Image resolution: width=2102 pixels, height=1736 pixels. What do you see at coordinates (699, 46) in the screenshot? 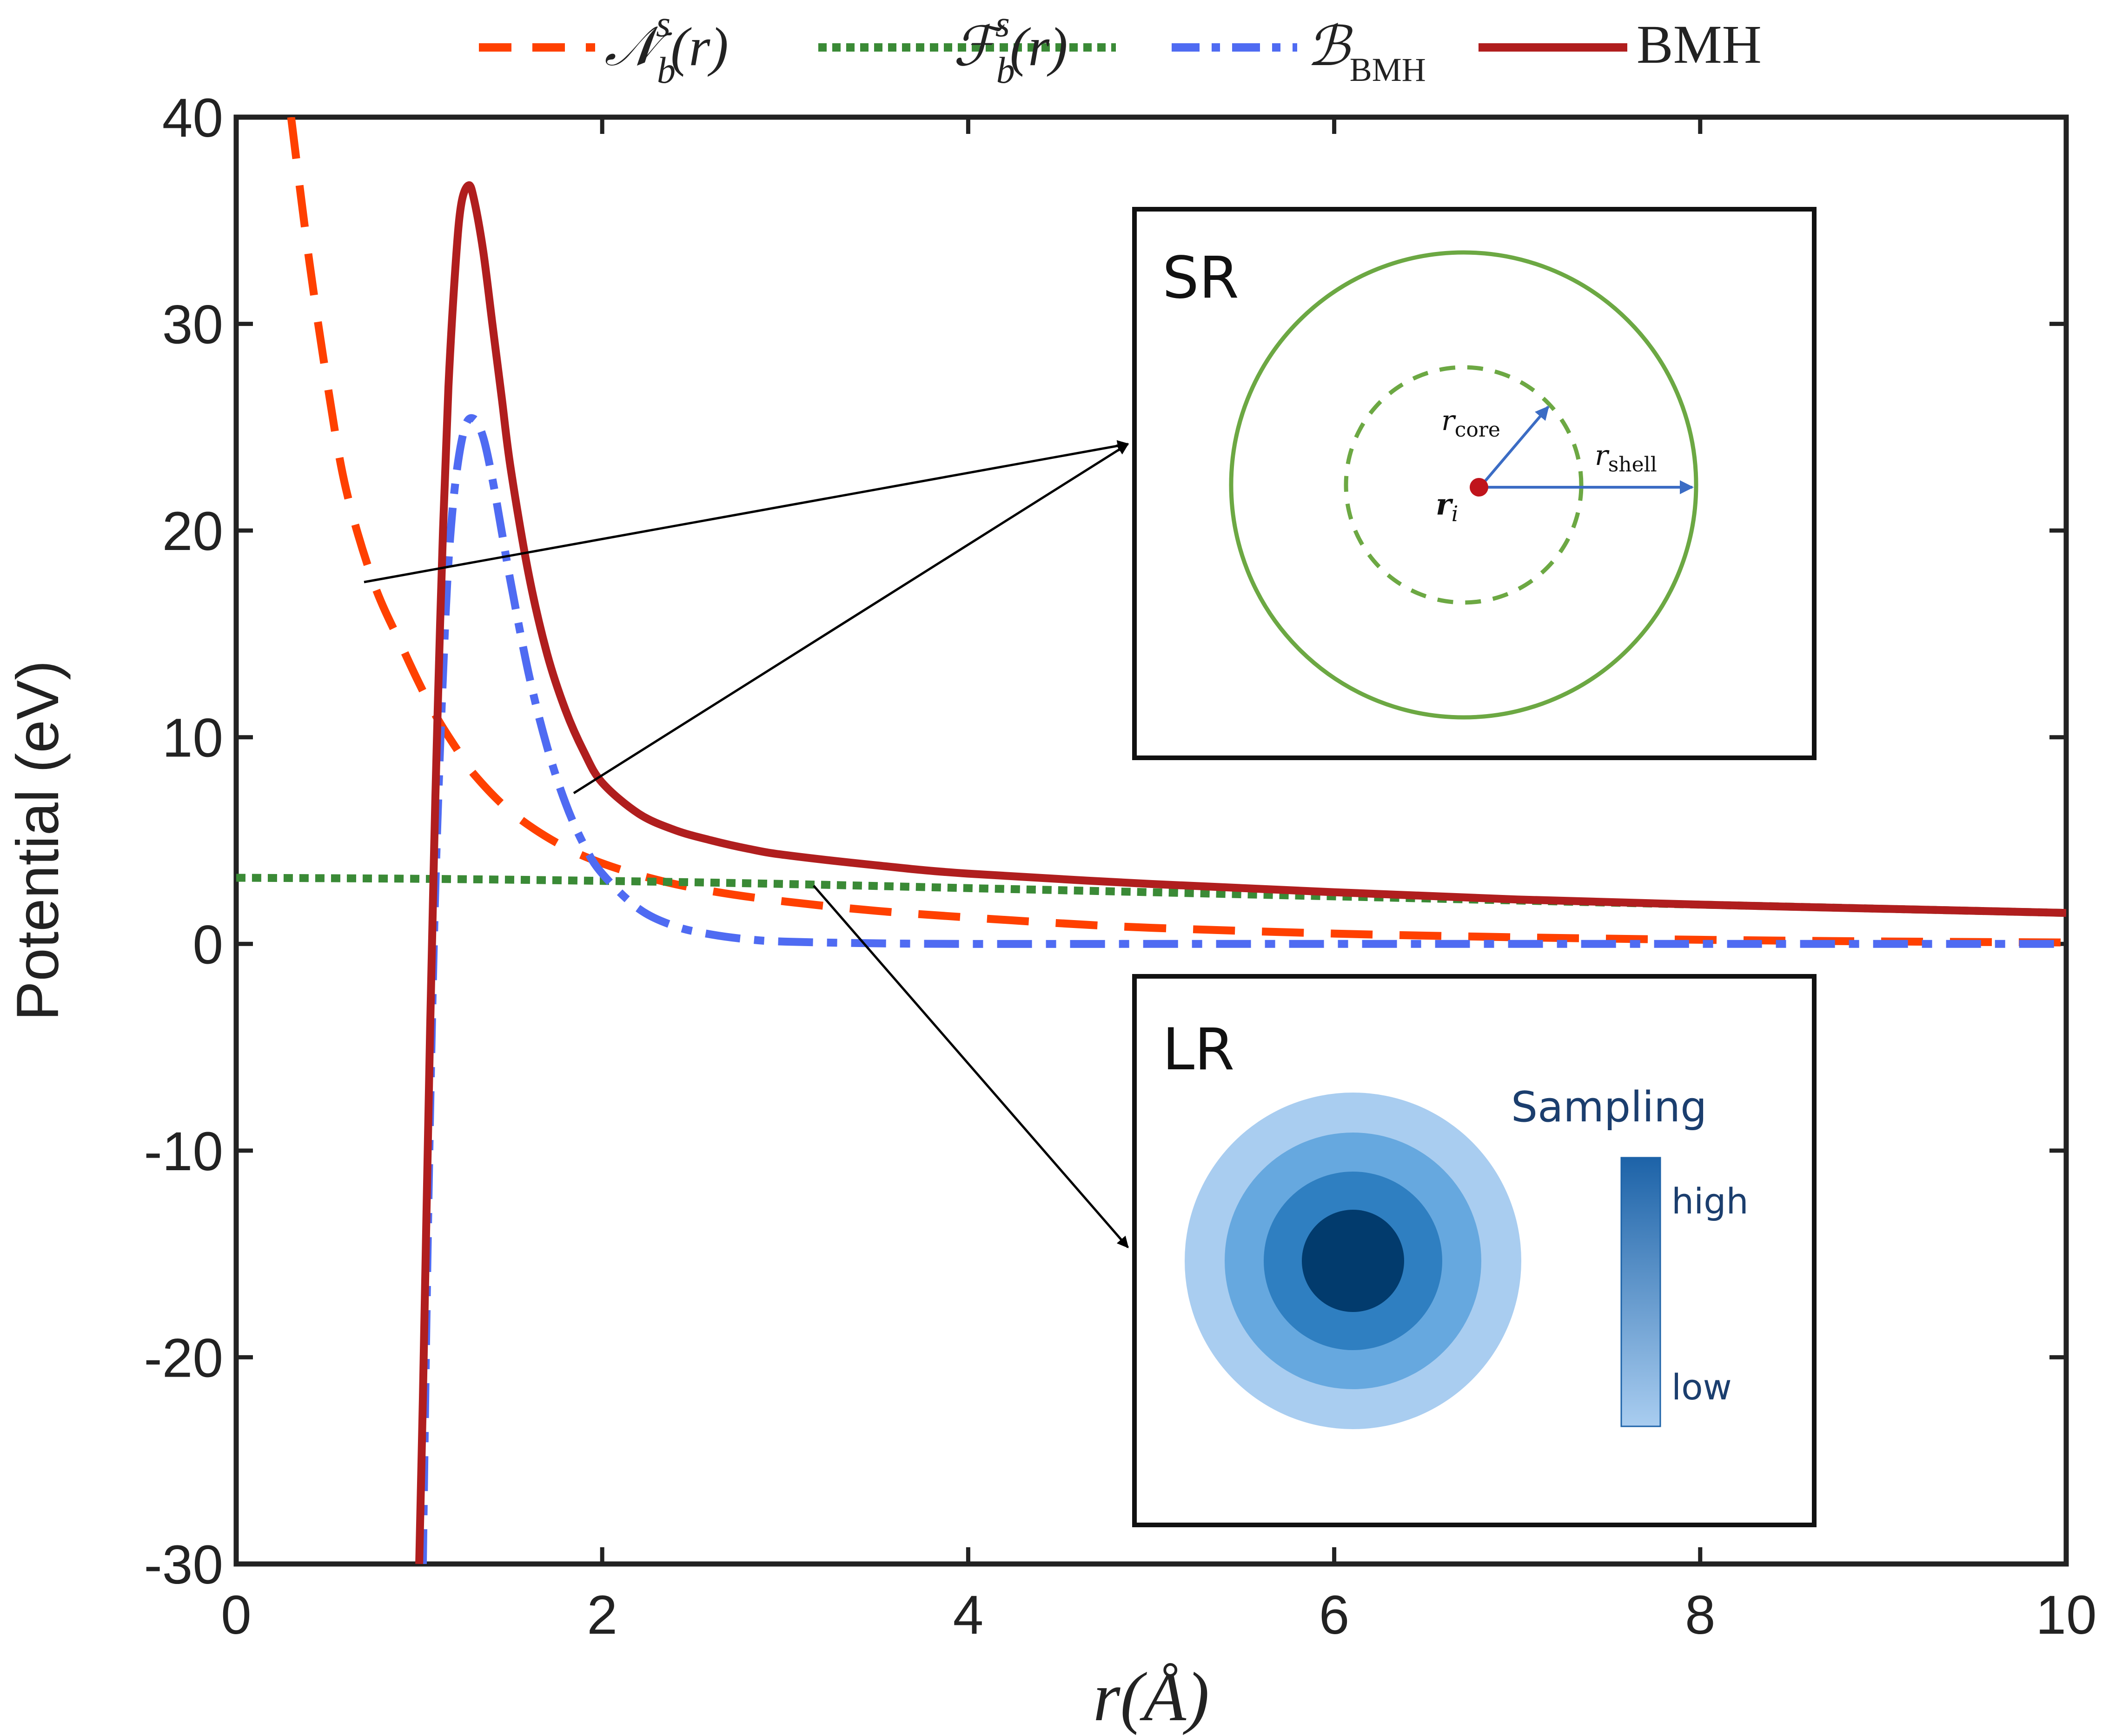
I see `legend-arg-n: (r)` at bounding box center [699, 46].